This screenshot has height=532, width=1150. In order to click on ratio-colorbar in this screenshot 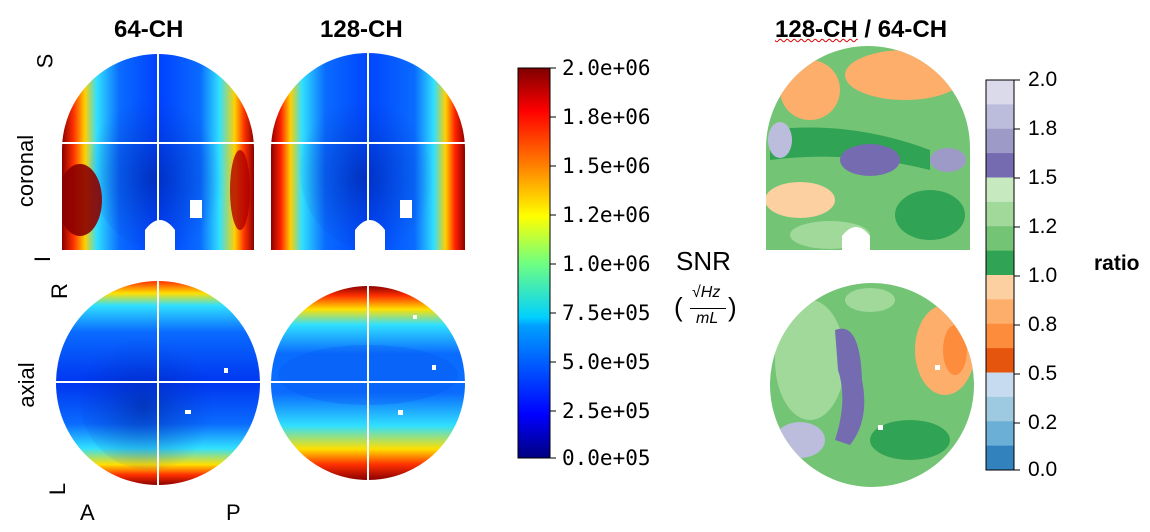, I will do `click(1000, 275)`.